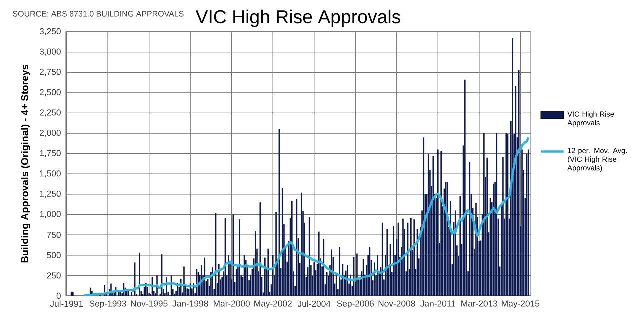 Image resolution: width=640 pixels, height=321 pixels. Describe the element at coordinates (50, 194) in the screenshot. I see `y-tick-label: 1,250` at that location.